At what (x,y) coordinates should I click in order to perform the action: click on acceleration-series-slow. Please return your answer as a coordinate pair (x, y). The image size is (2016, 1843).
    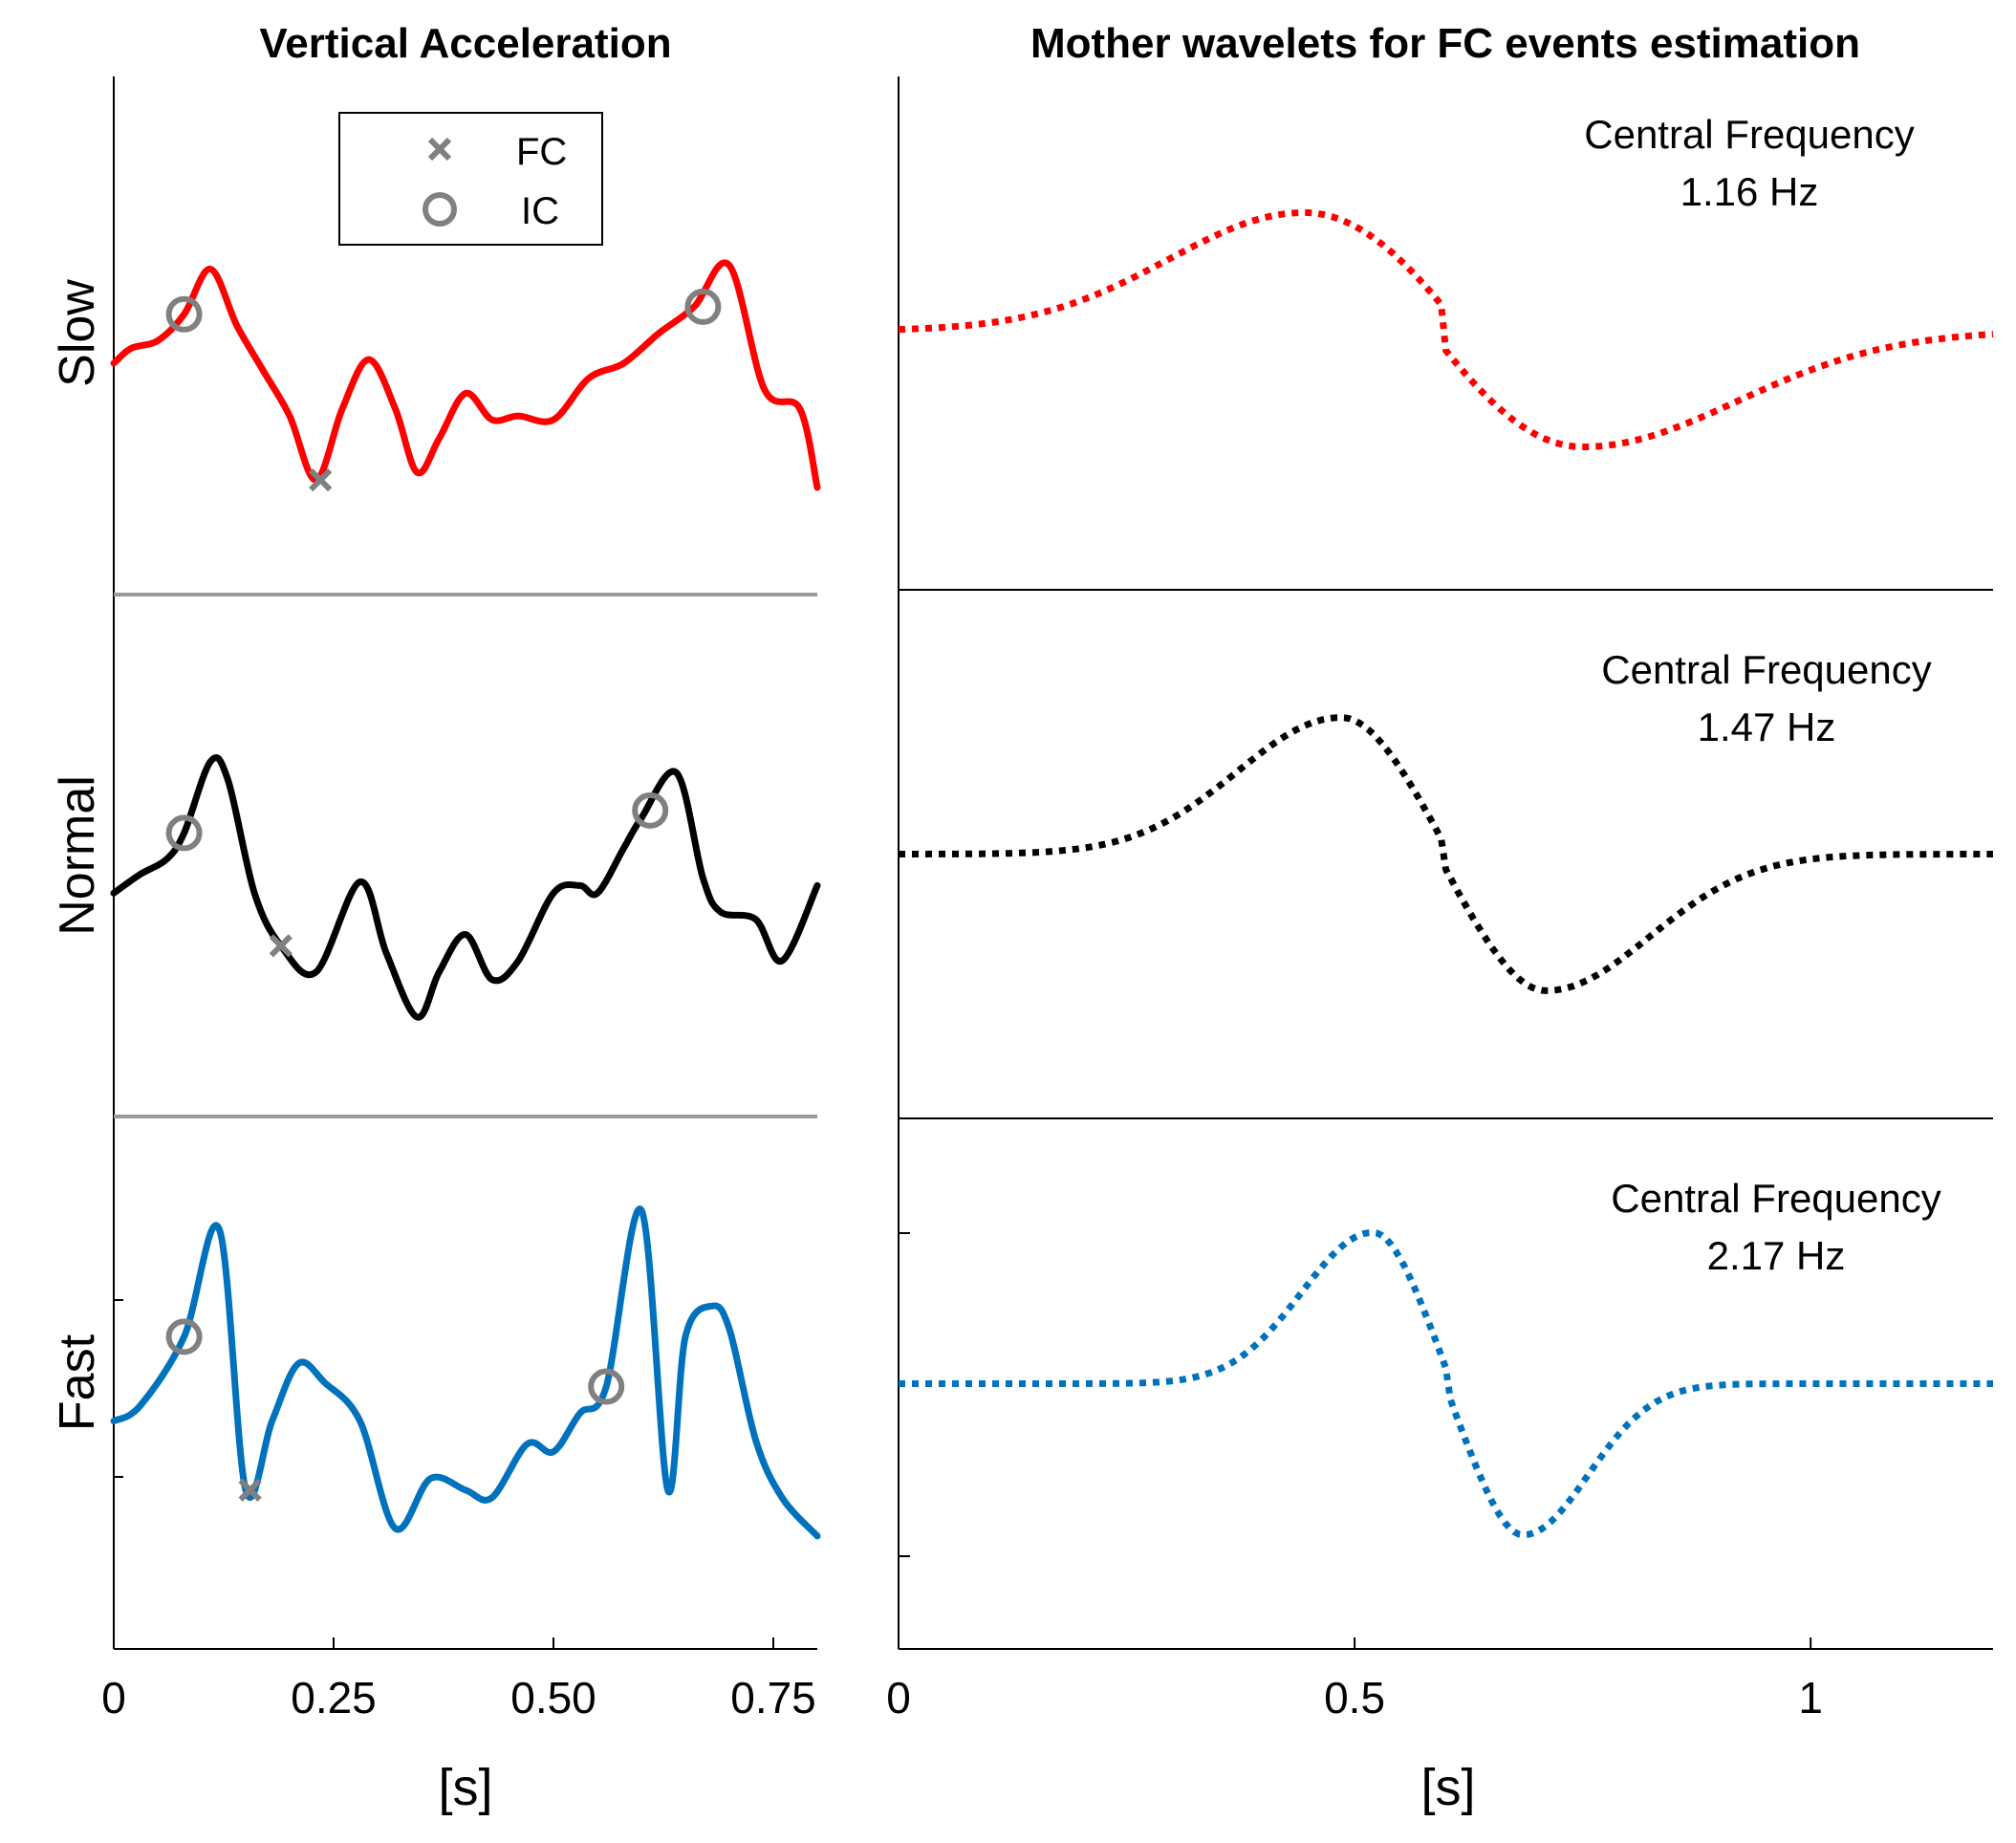
    Looking at the image, I should click on (465, 375).